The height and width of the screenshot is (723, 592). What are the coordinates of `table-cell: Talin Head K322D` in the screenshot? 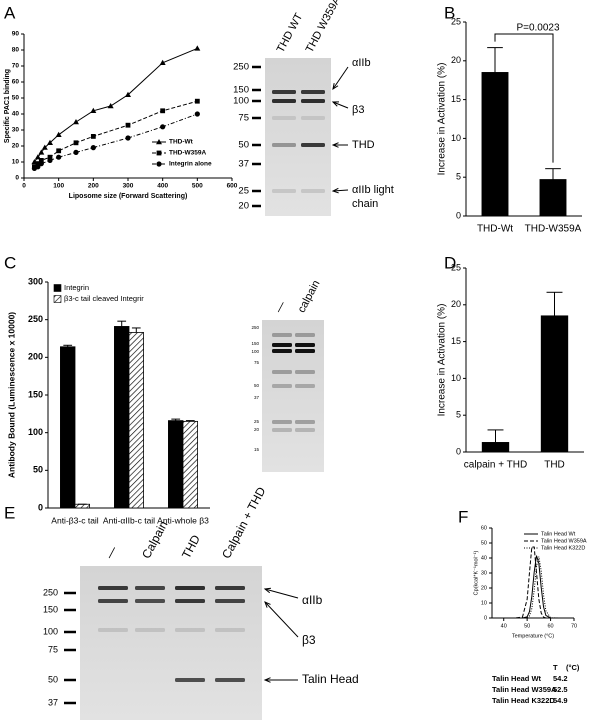 It's located at (523, 700).